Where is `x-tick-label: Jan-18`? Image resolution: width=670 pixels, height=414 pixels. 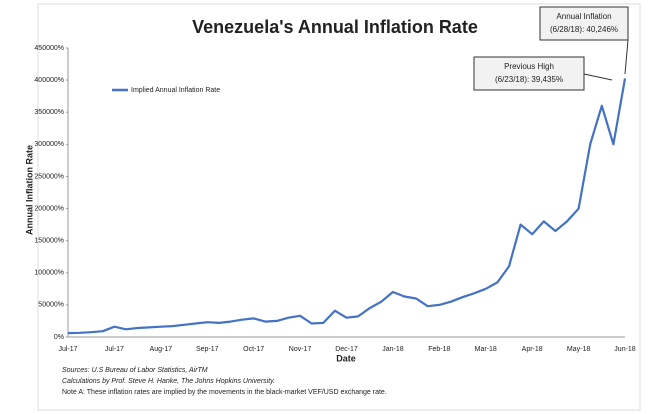
x-tick-label: Jan-18 is located at coordinates (393, 349).